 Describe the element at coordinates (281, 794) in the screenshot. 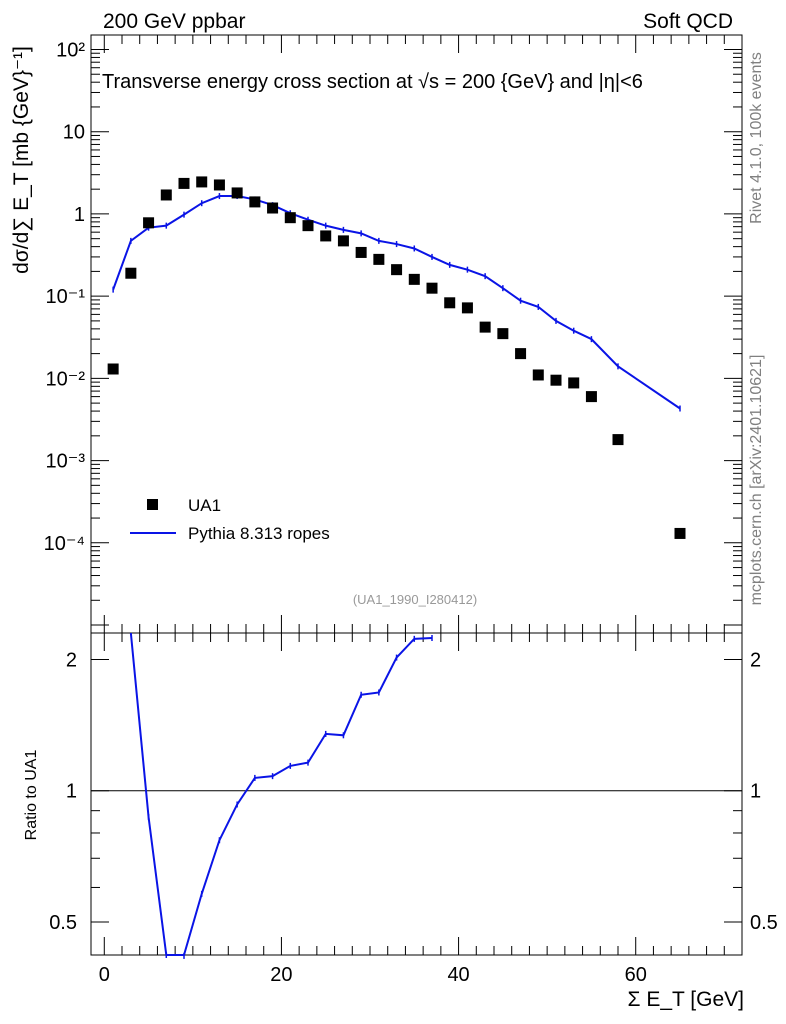

I see `ratio-line` at that location.